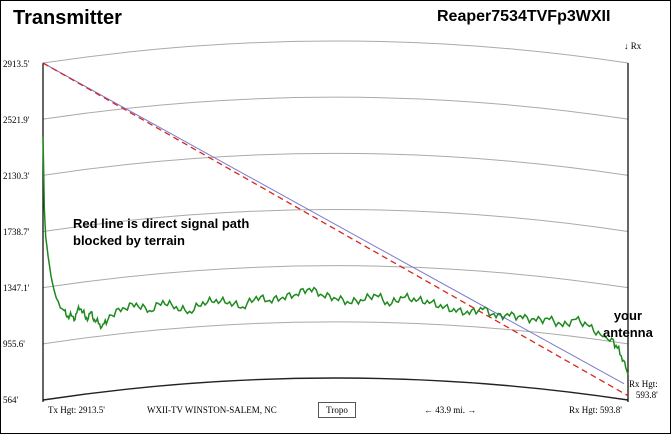 This screenshot has width=671, height=434. Describe the element at coordinates (129, 240) in the screenshot. I see `direct-path-annotation-line-2: blocked by terrain` at that location.